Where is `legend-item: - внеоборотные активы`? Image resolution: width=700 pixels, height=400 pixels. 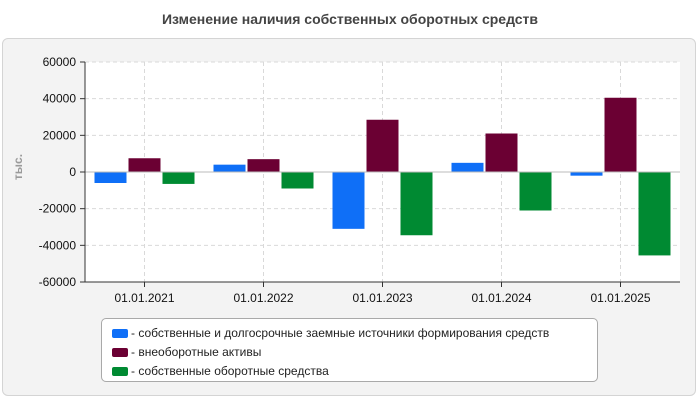
legend-item: - внеоборотные активы is located at coordinates (354, 352).